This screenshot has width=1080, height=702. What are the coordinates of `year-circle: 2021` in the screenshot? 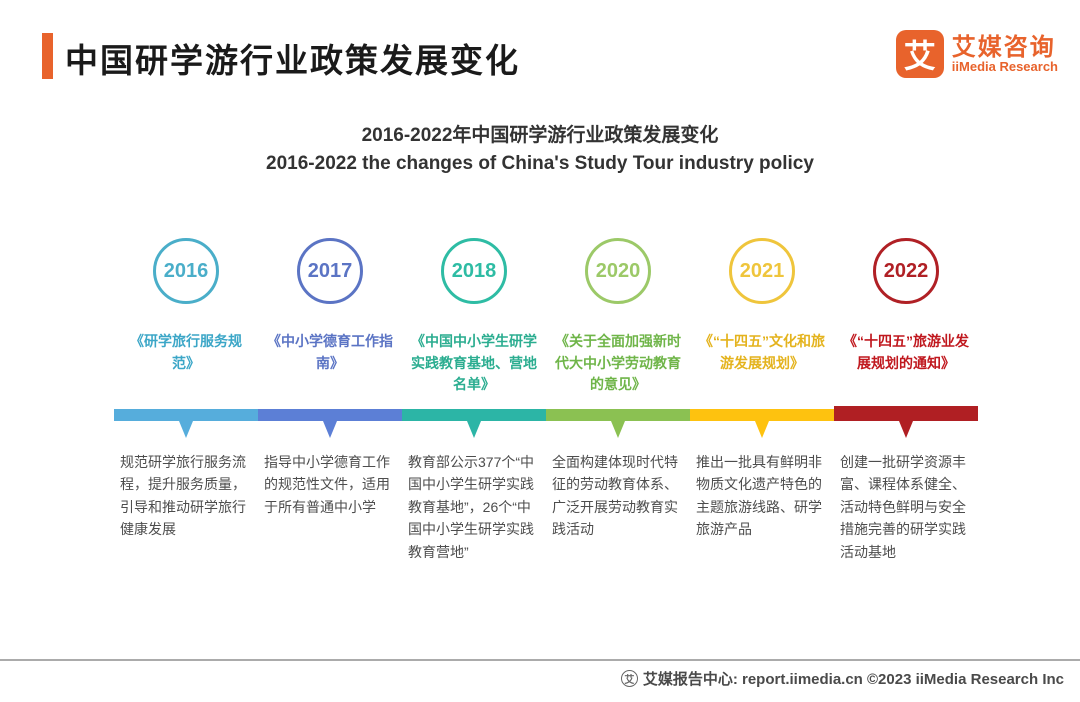 It's located at (762, 271).